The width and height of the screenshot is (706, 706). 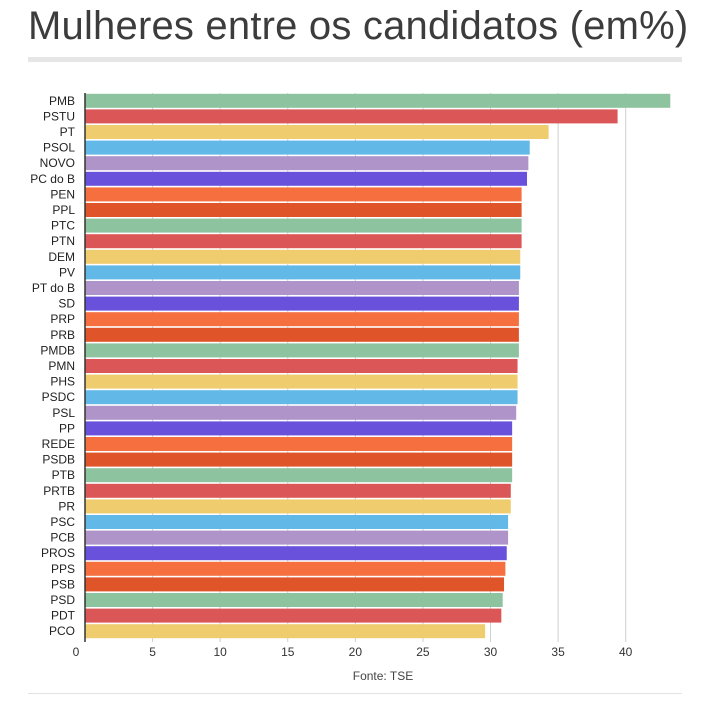 What do you see at coordinates (288, 652) in the screenshot?
I see `x-tick-label: 15` at bounding box center [288, 652].